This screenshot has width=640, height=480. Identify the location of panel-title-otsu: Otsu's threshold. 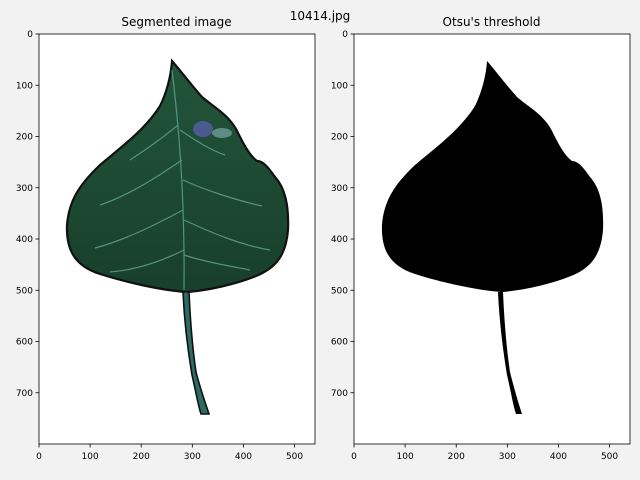
(492, 22).